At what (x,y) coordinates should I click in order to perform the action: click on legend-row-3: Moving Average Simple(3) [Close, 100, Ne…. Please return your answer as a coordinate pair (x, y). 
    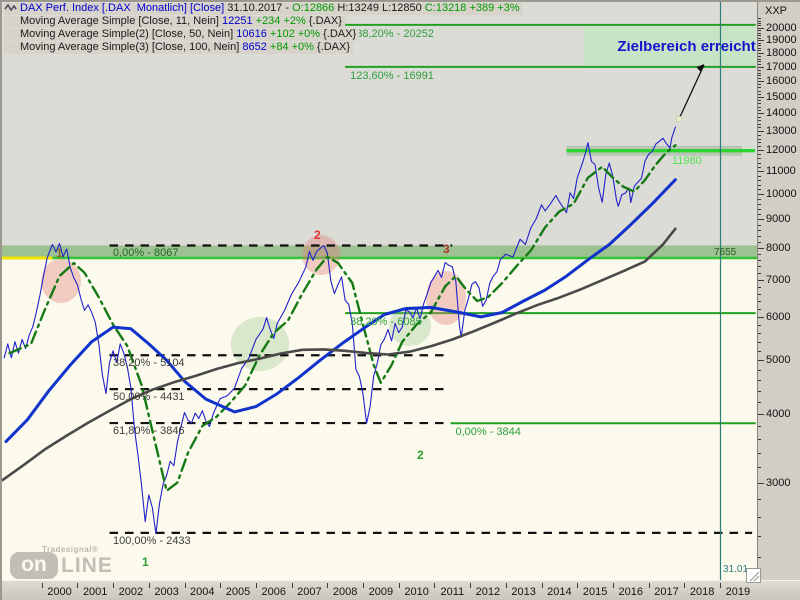
    Looking at the image, I should click on (179, 28).